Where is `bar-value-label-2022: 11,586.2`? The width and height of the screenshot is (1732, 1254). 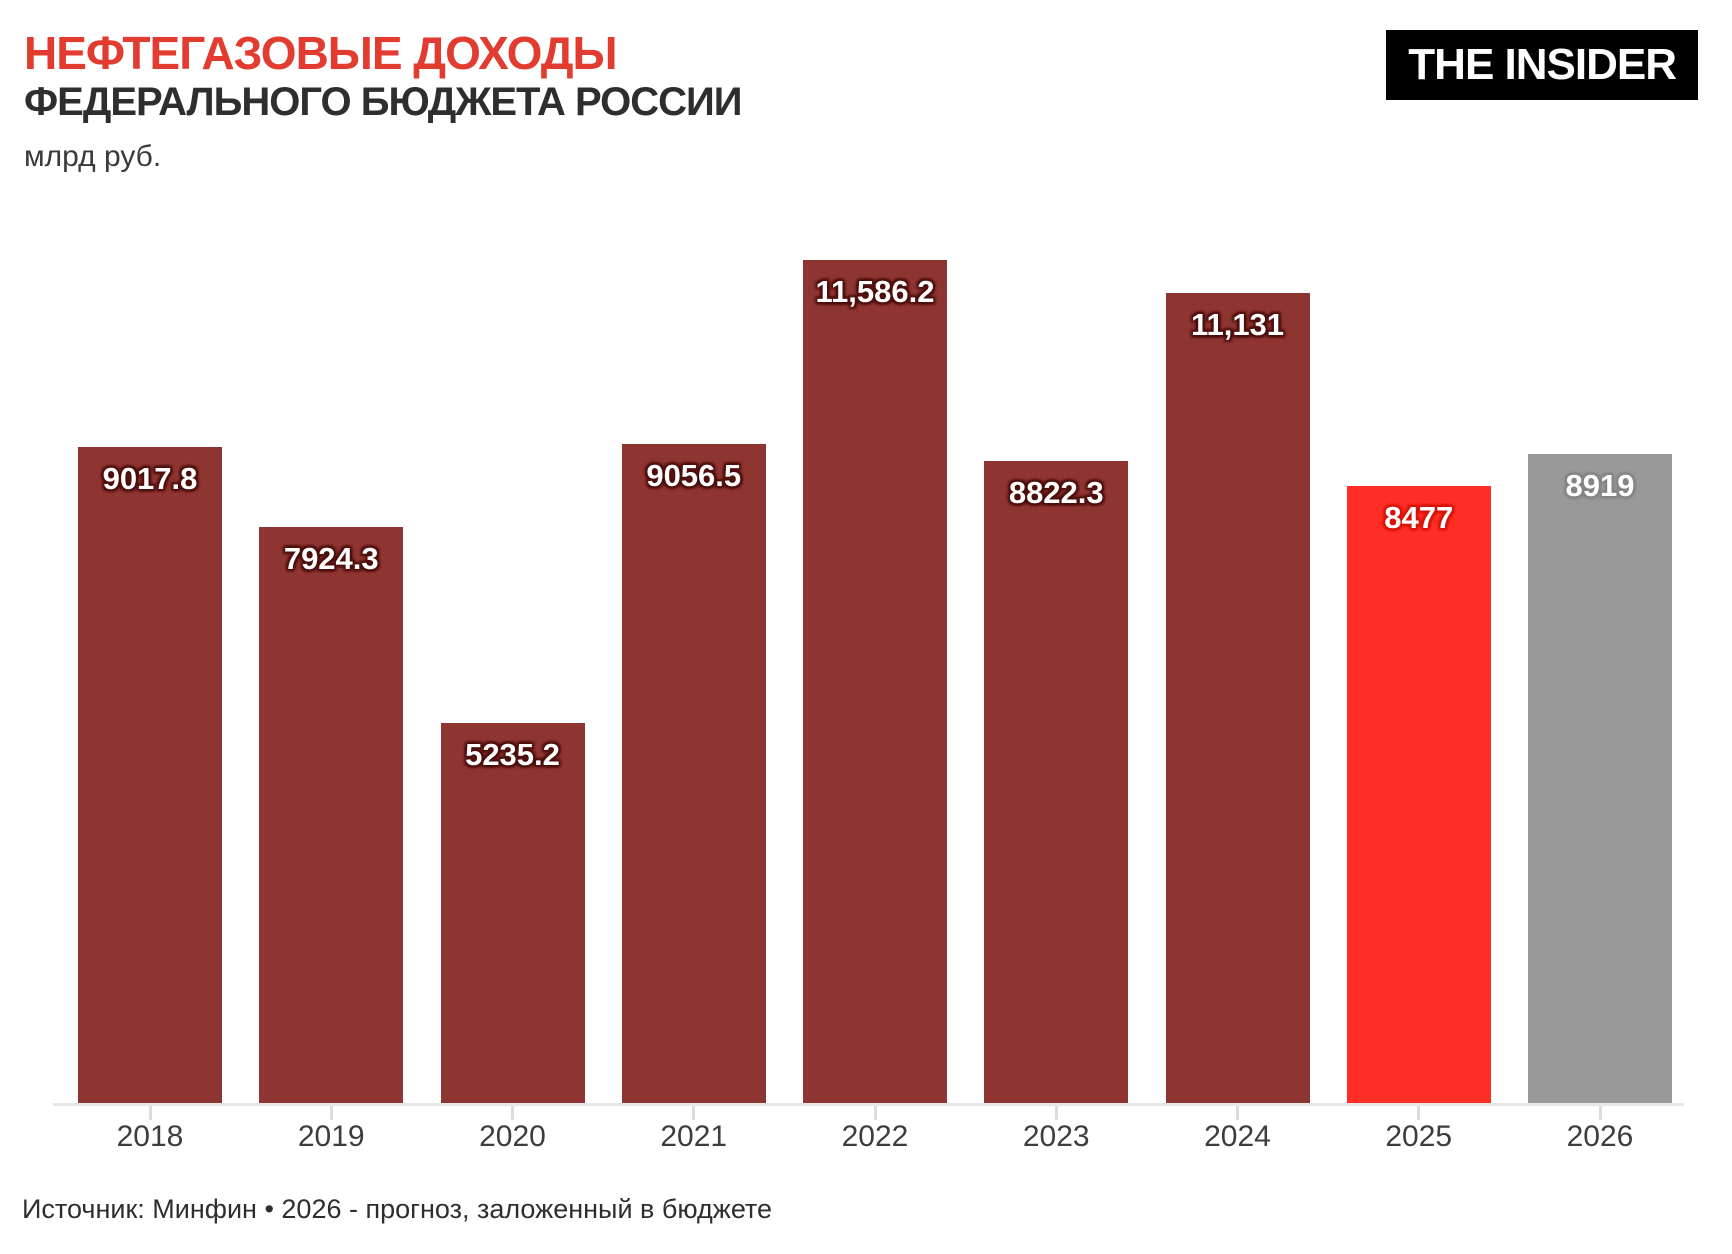
bar-value-label-2022: 11,586.2 is located at coordinates (875, 291).